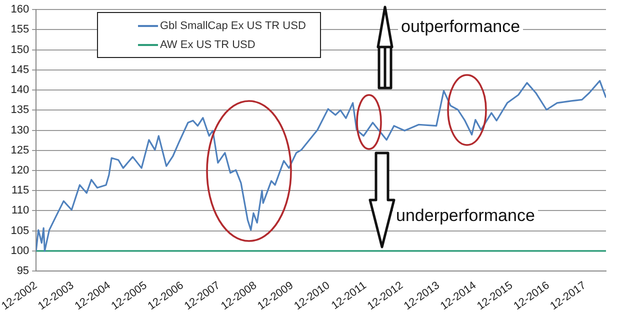  I want to click on legend-label: Gbl SmallCap Ex US TR USD, so click(233, 26).